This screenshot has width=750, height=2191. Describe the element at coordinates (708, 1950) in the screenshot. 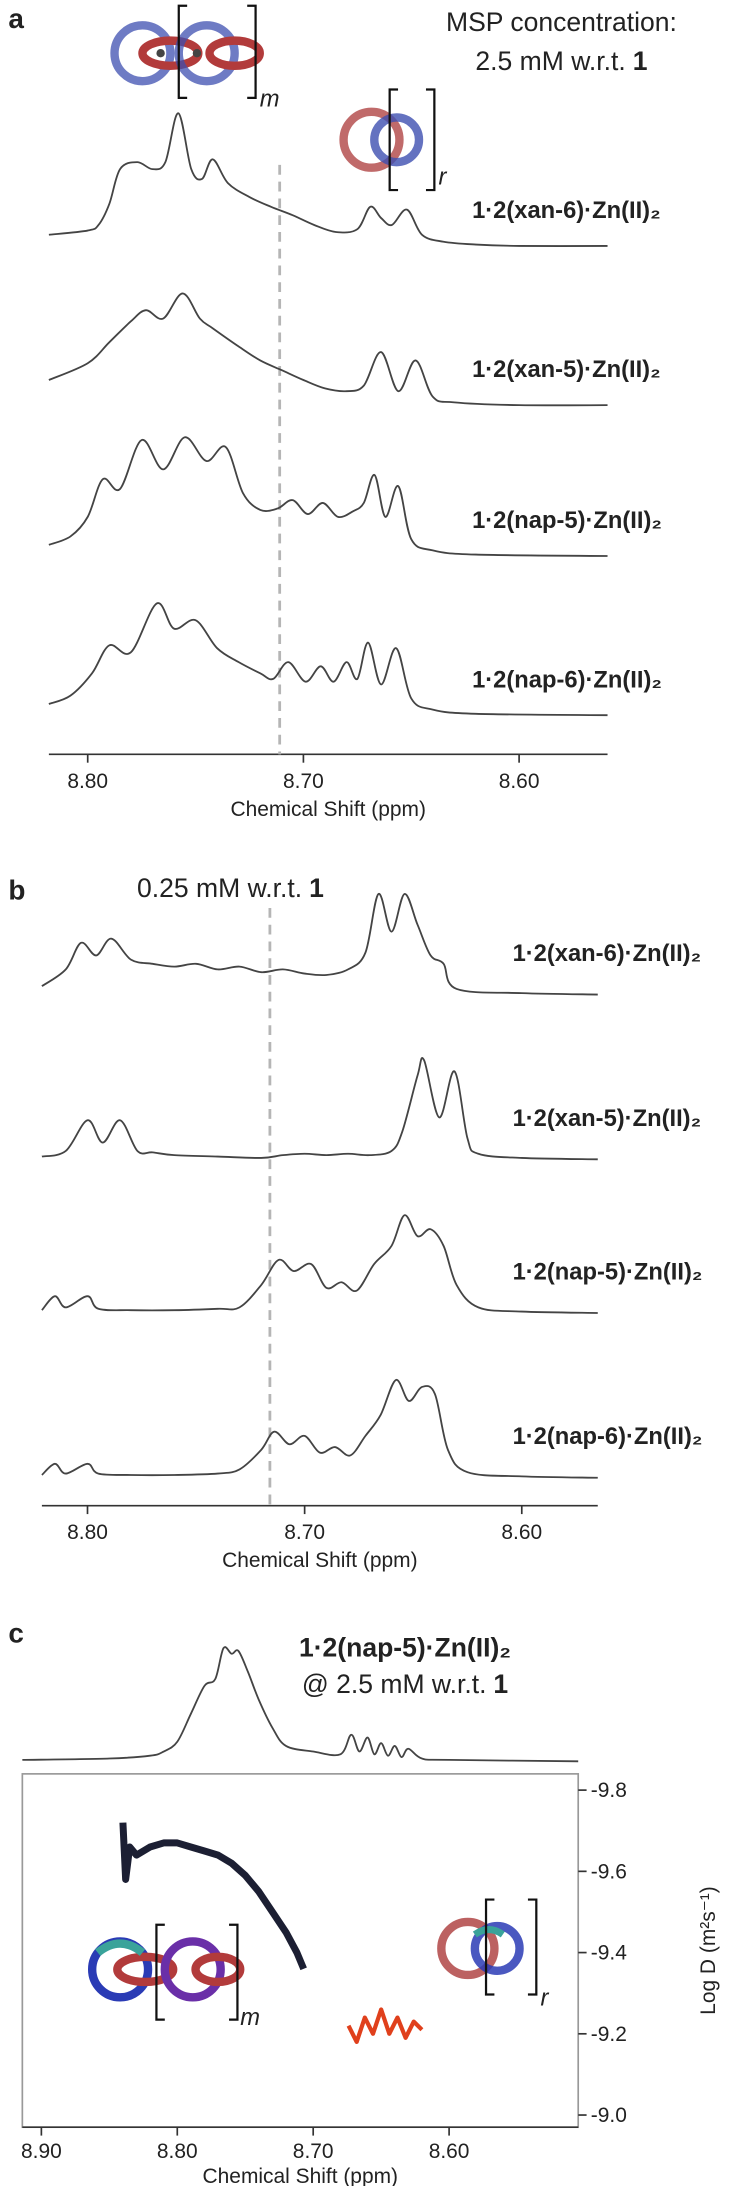

I see `y-axis-title: Log D (m²s⁻¹)` at that location.